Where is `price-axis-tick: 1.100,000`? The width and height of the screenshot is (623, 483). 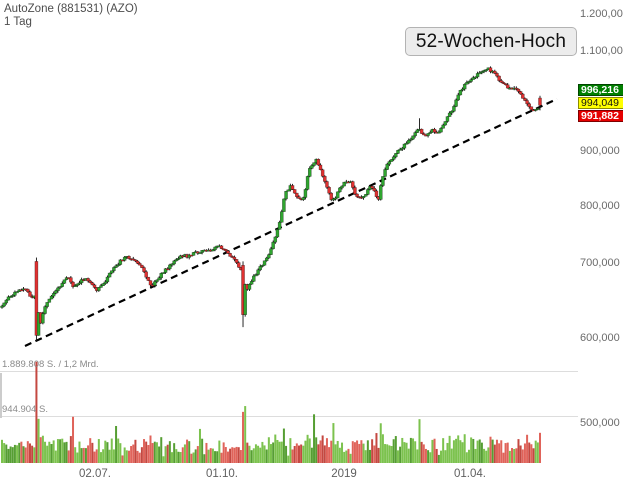
price-axis-tick: 1.100,000 is located at coordinates (601, 51).